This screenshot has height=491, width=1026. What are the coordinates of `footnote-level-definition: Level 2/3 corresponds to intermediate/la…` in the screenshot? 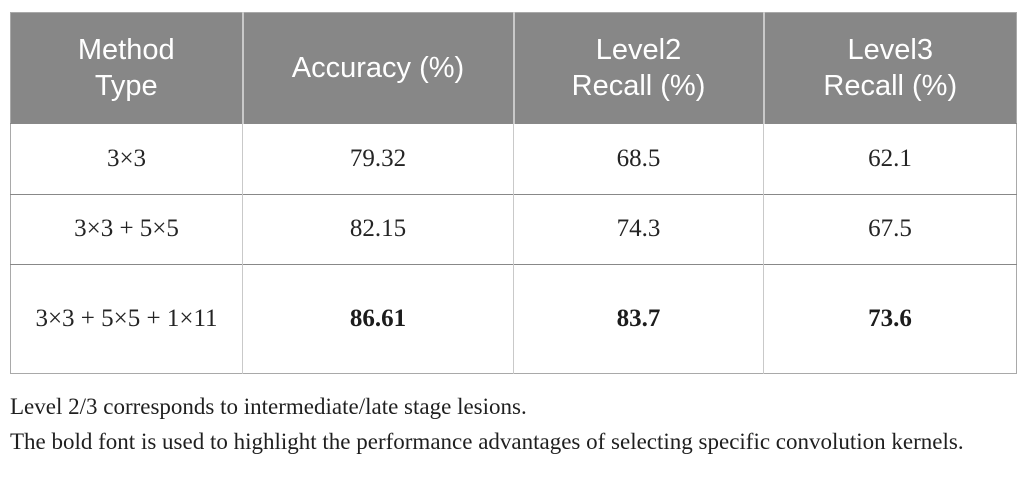 It's located at (268, 406).